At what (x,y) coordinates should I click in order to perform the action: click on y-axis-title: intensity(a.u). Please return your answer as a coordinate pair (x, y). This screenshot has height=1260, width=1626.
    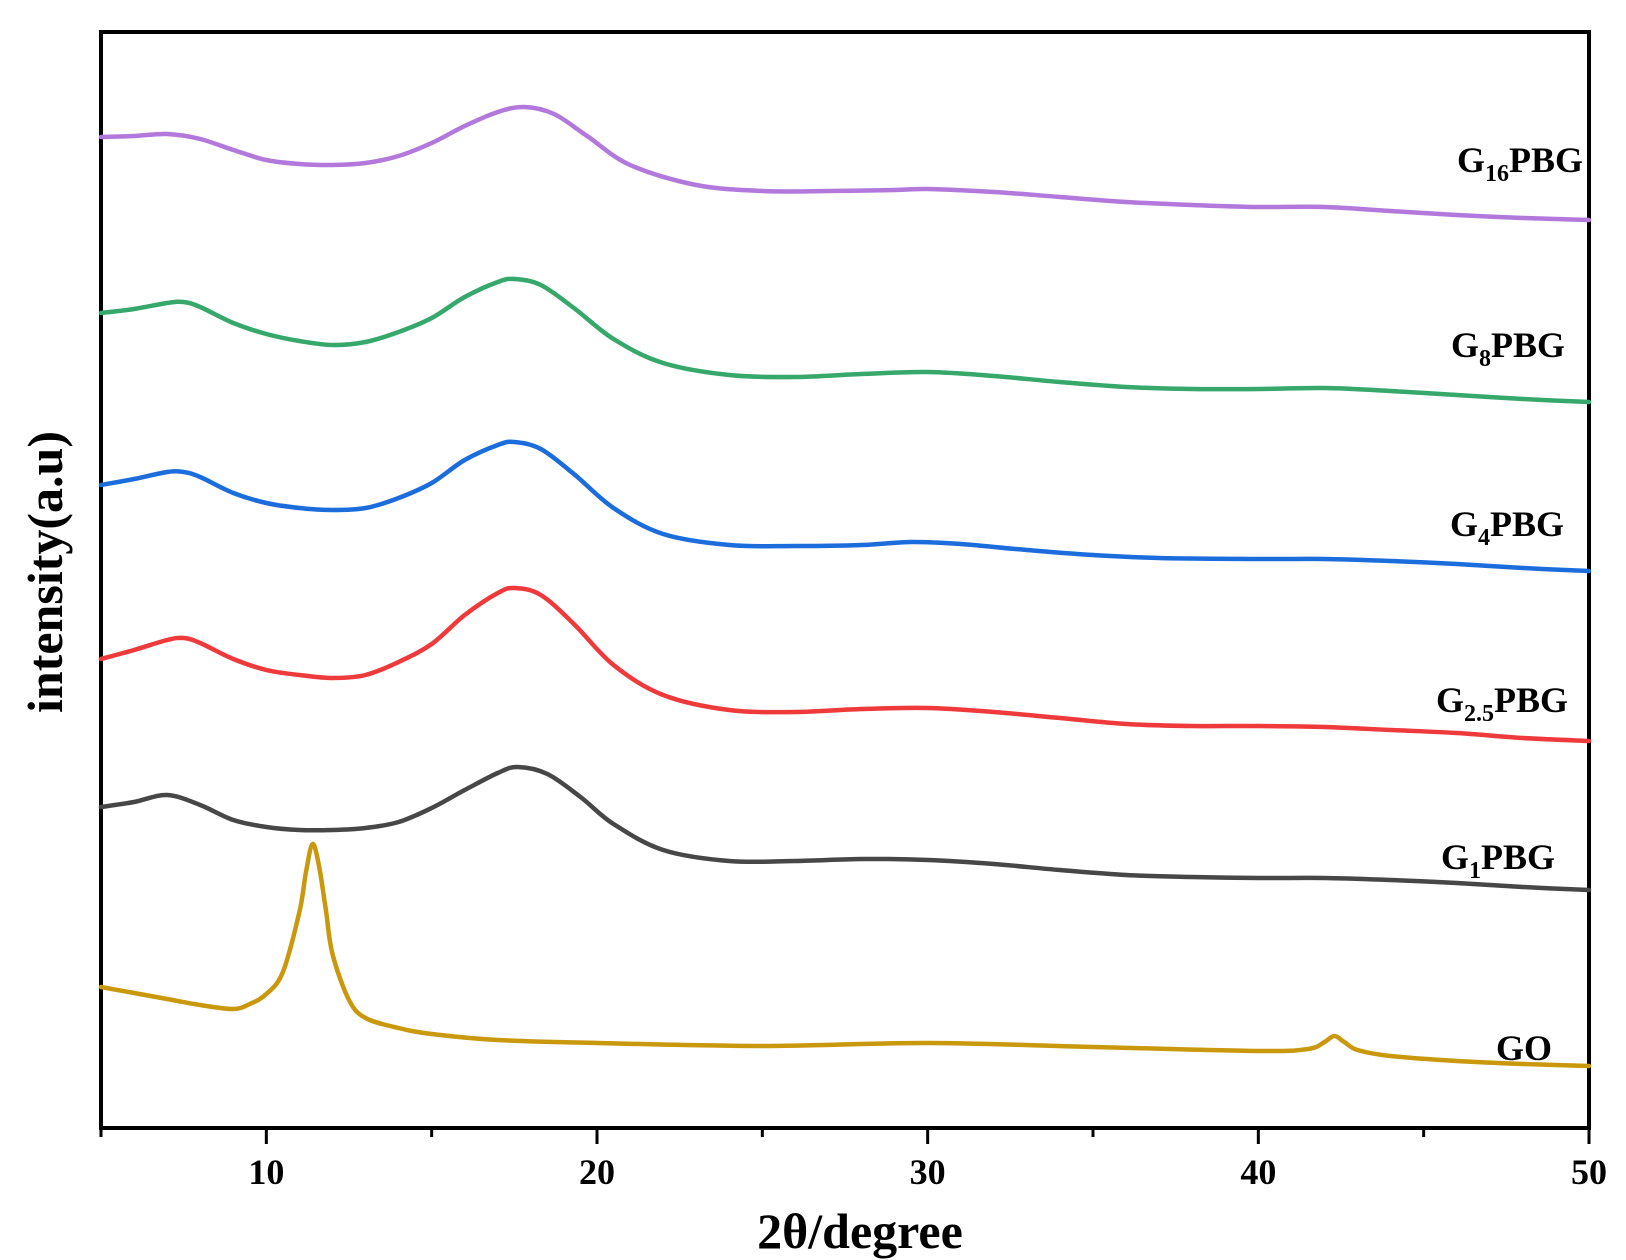
    Looking at the image, I should click on (45, 572).